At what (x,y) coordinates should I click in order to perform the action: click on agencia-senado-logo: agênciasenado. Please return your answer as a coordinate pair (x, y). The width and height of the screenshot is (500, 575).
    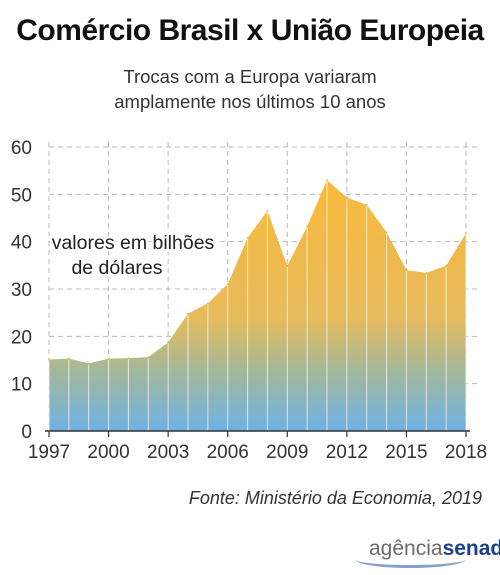
    Looking at the image, I should click on (427, 550).